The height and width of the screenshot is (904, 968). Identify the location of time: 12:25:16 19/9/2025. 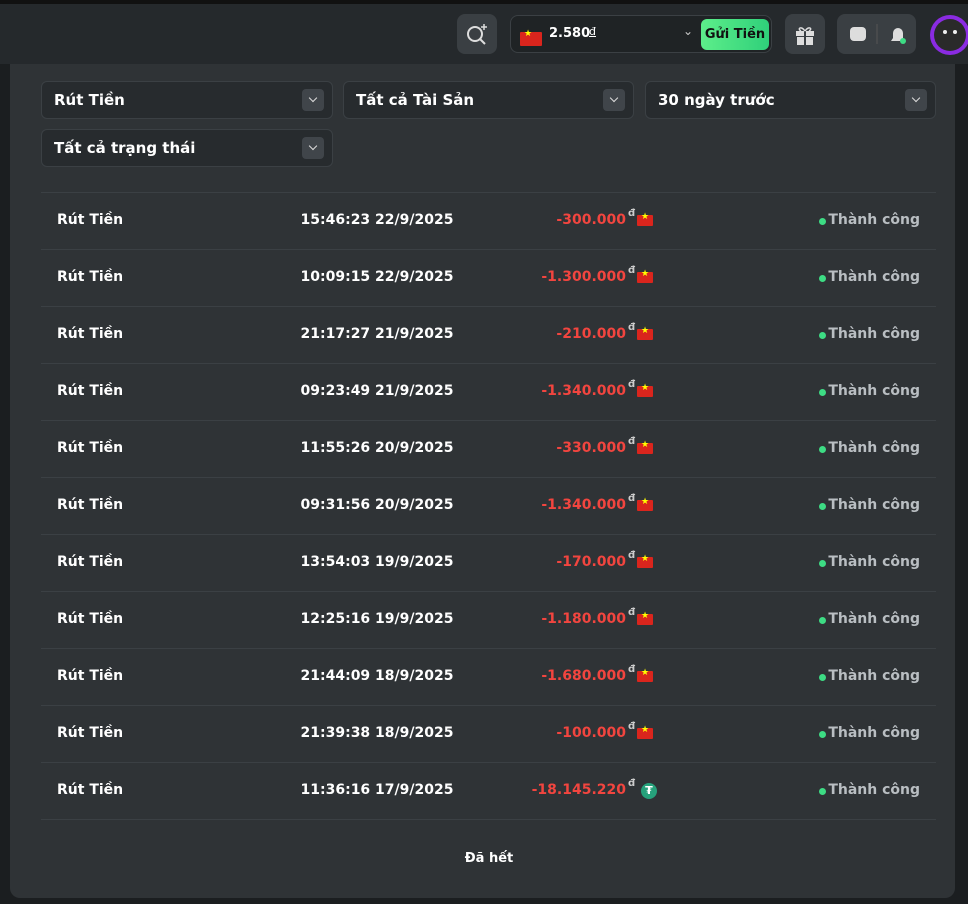
(377, 619).